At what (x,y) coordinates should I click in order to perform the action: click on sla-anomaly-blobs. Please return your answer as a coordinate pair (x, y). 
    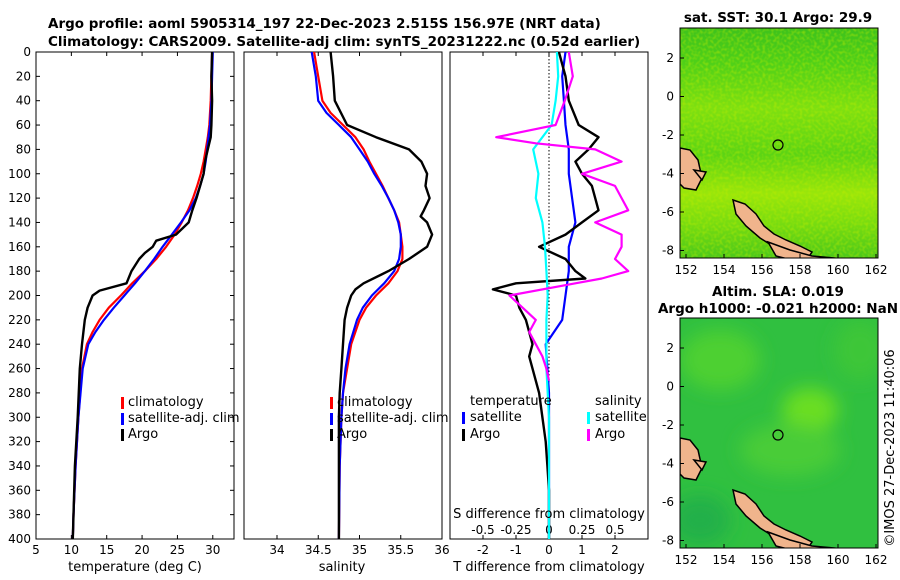
    Looking at the image, I should click on (779, 432).